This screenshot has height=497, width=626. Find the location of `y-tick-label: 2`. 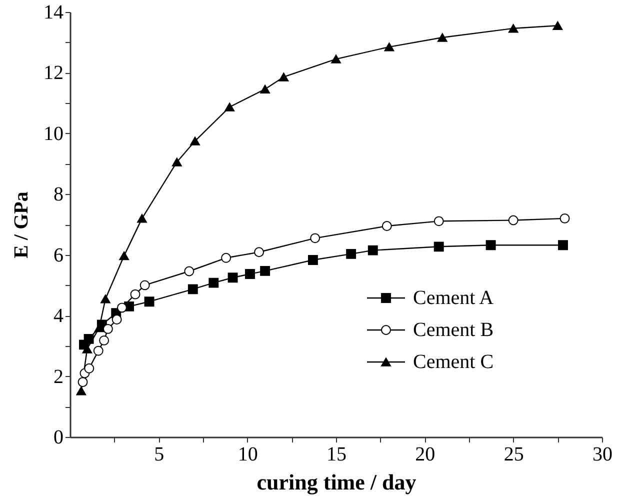

y-tick-label: 2 is located at coordinates (59, 377).